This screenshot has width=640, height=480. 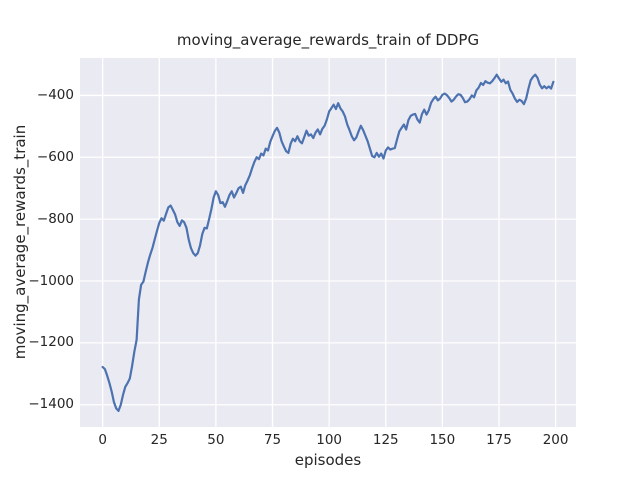 I want to click on x-tick-label: 25, so click(x=159, y=440).